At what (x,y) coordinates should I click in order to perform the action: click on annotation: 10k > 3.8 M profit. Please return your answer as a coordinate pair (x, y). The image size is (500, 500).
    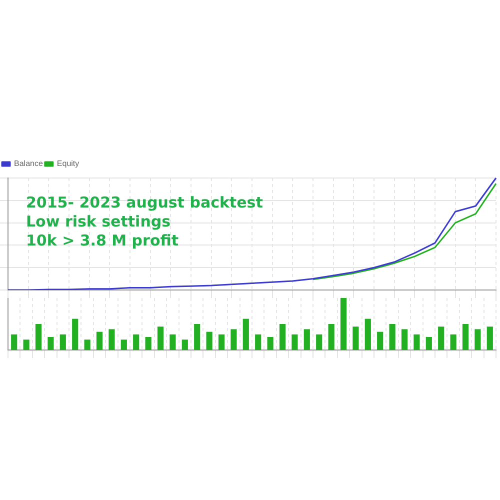
    Looking at the image, I should click on (102, 240).